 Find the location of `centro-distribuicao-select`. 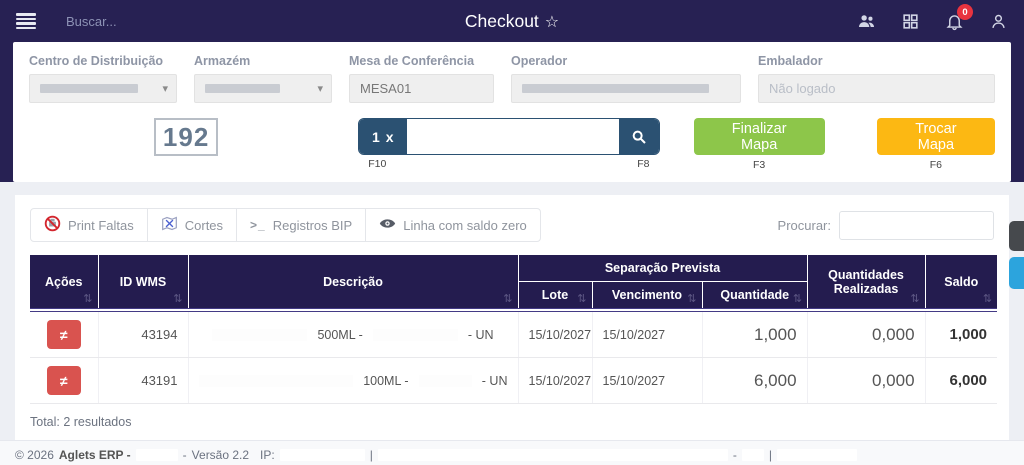

centro-distribuicao-select is located at coordinates (103, 88).